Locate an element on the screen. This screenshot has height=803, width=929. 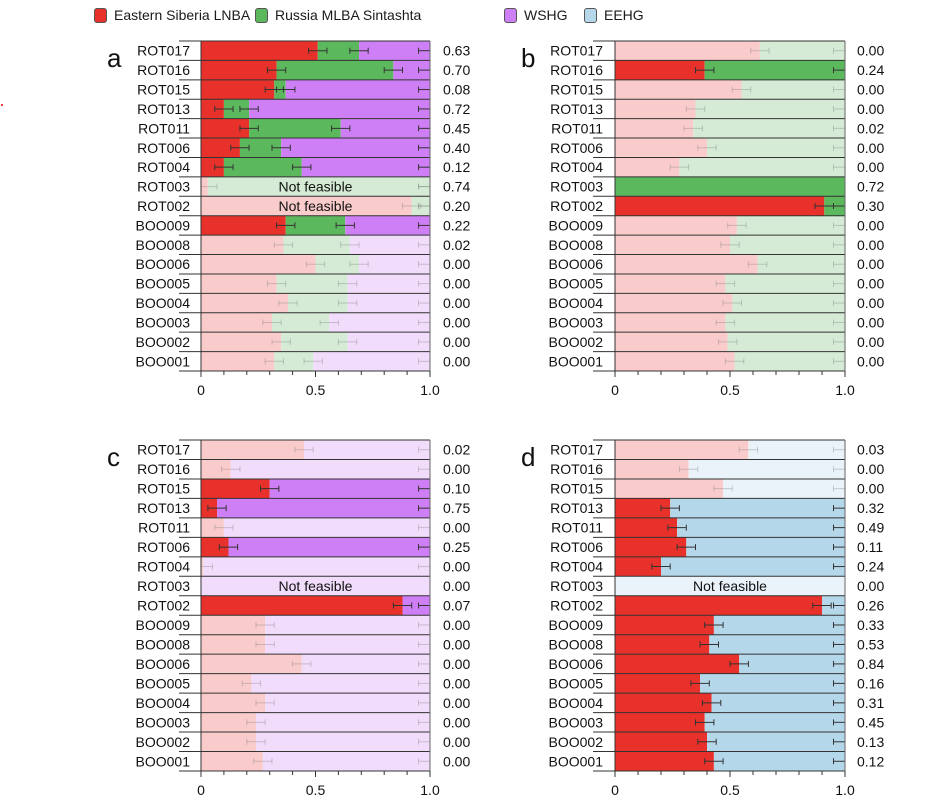
x-axis: 0 0.5 1.0 is located at coordinates (318, 784).